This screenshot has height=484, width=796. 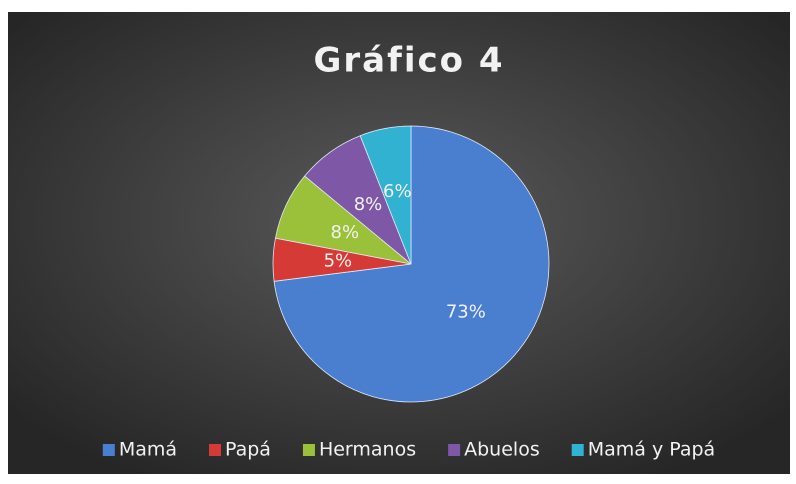 I want to click on legend-label: Mamá, so click(x=148, y=450).